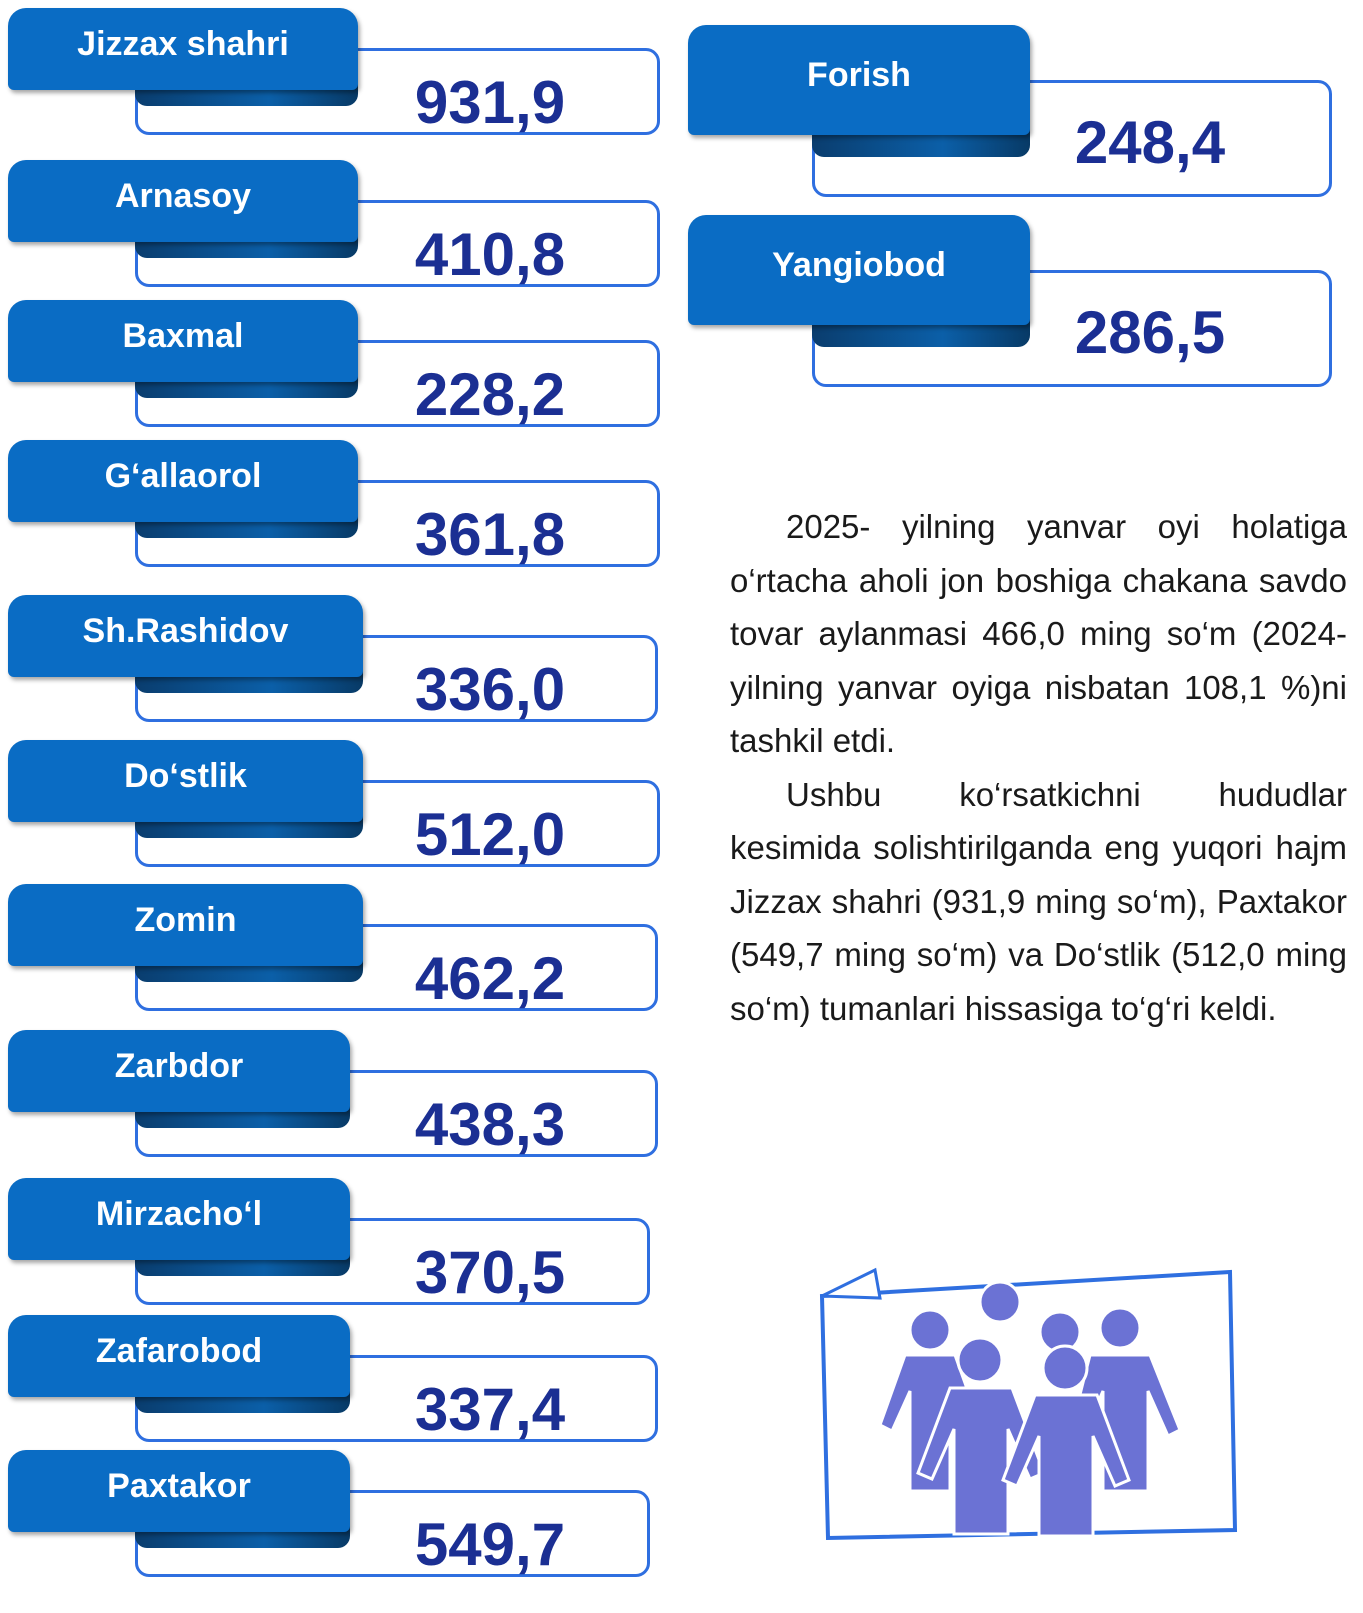  What do you see at coordinates (1150, 142) in the screenshot?
I see `region-value: 248,4` at bounding box center [1150, 142].